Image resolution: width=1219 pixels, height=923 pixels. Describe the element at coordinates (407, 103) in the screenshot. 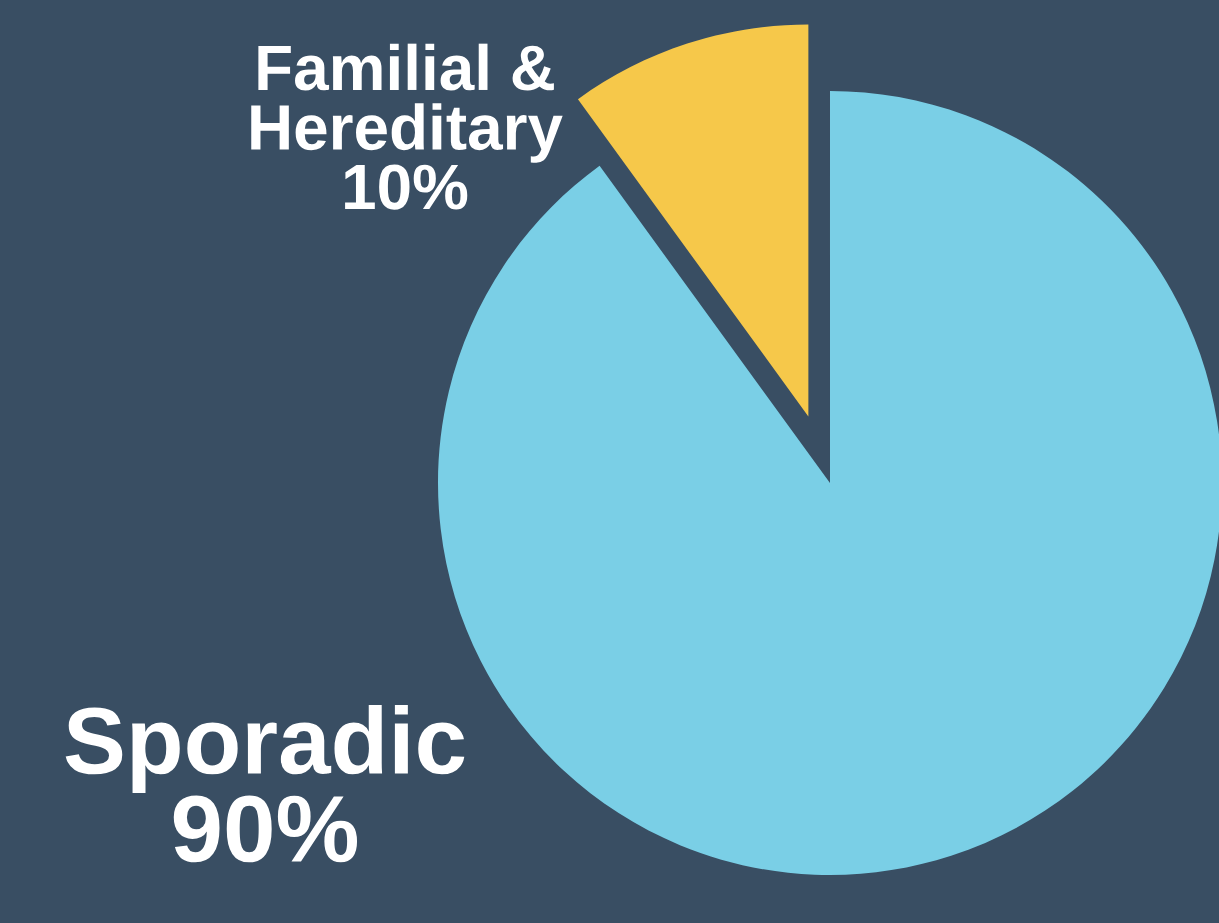

I see `slice-label: Familial & Hereditary` at that location.